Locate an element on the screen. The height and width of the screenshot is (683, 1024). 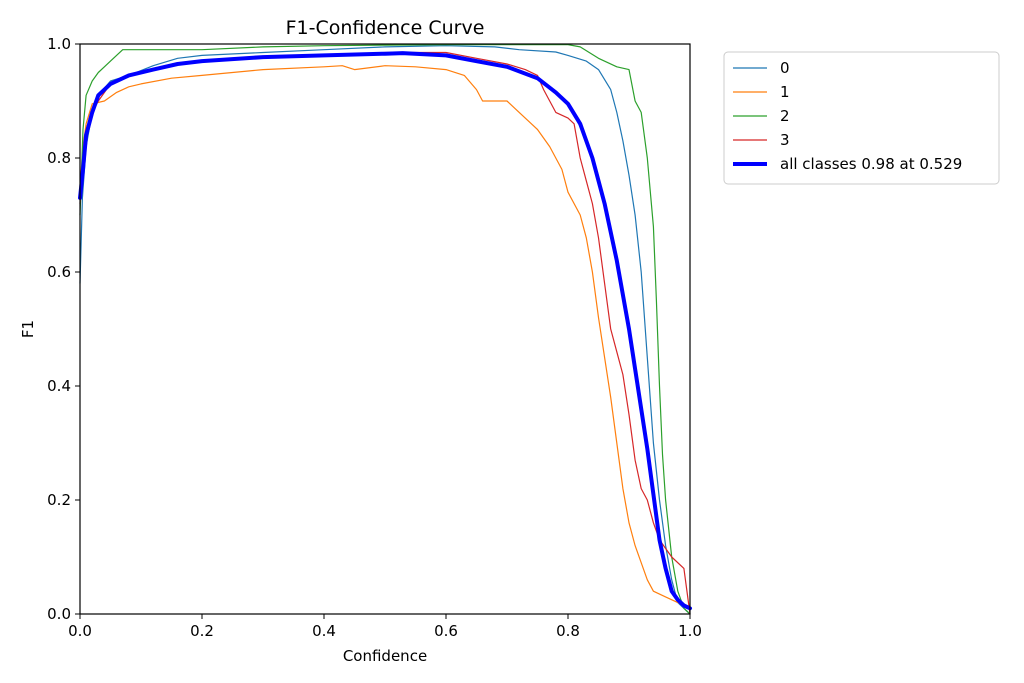
y-axis-ticks: 0.0 0.2 0.4 0.6 0.8 1.0 is located at coordinates (63, 329).